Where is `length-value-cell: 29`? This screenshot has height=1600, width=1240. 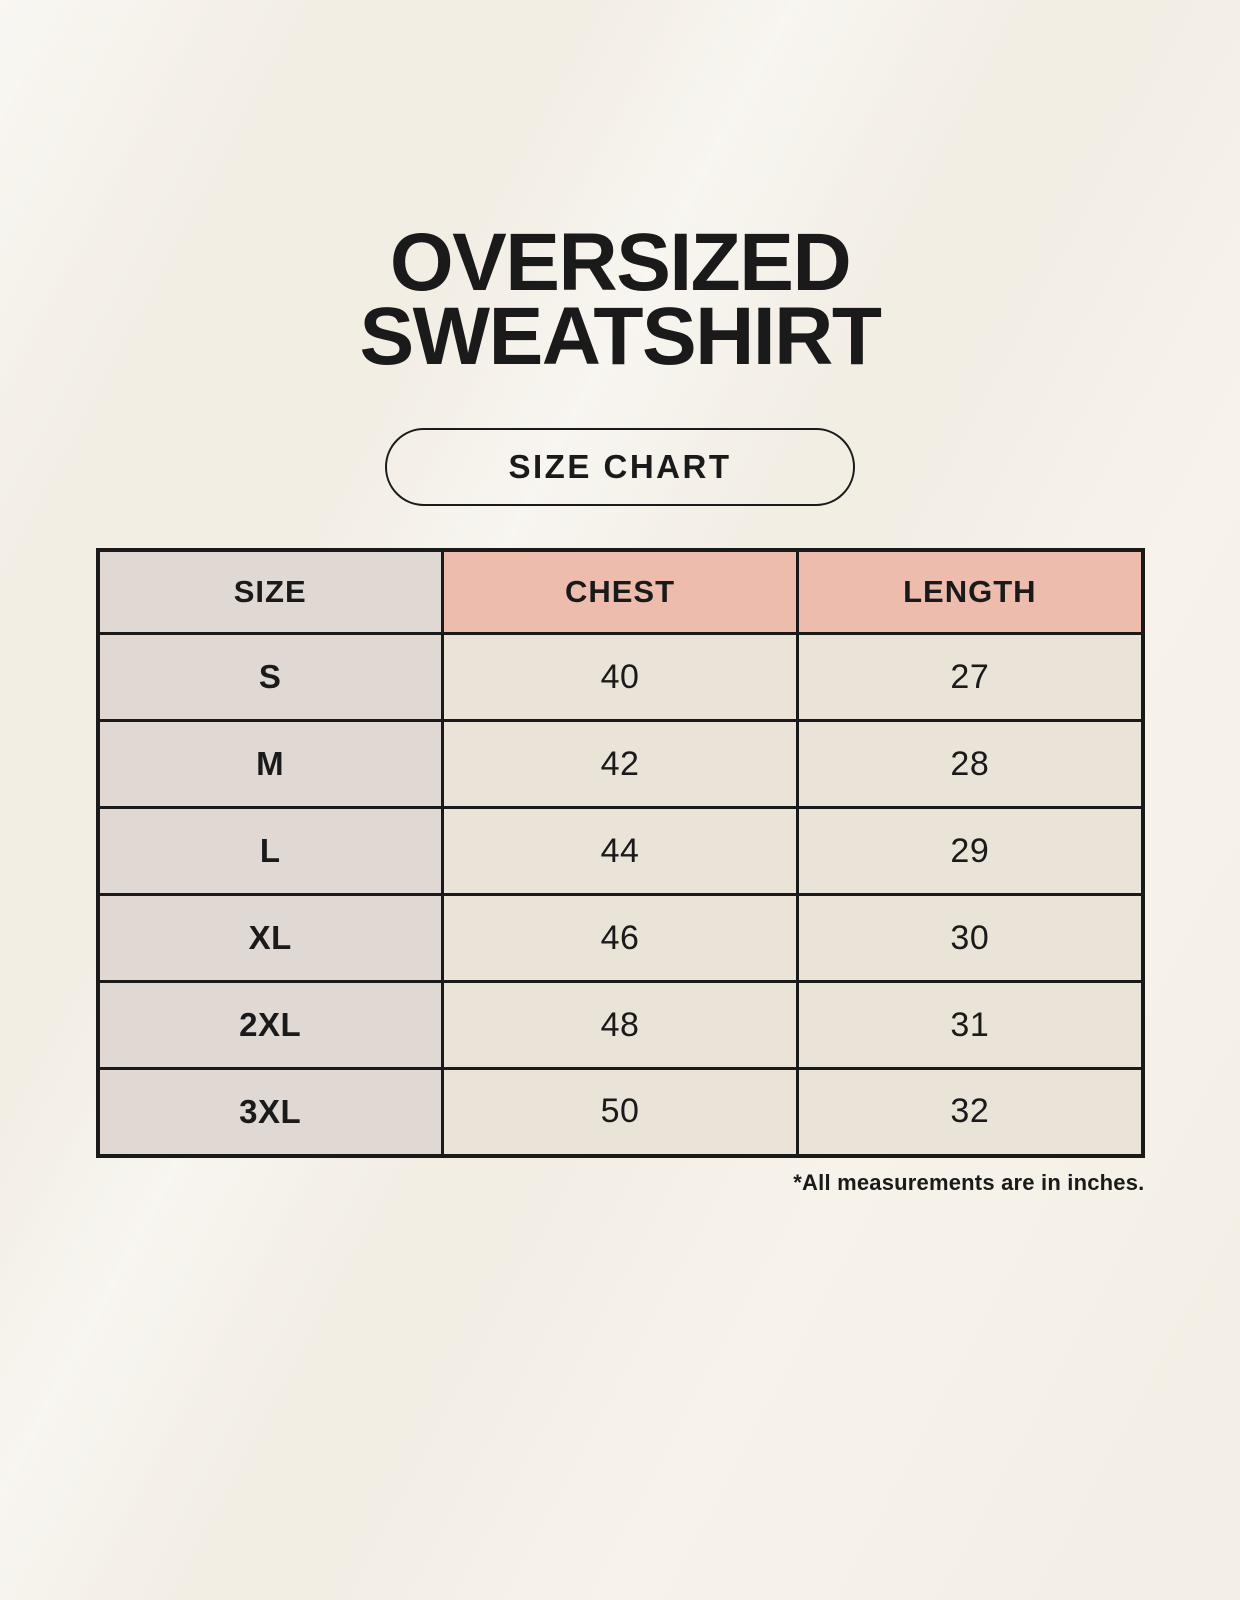
length-value-cell: 29 is located at coordinates (970, 851).